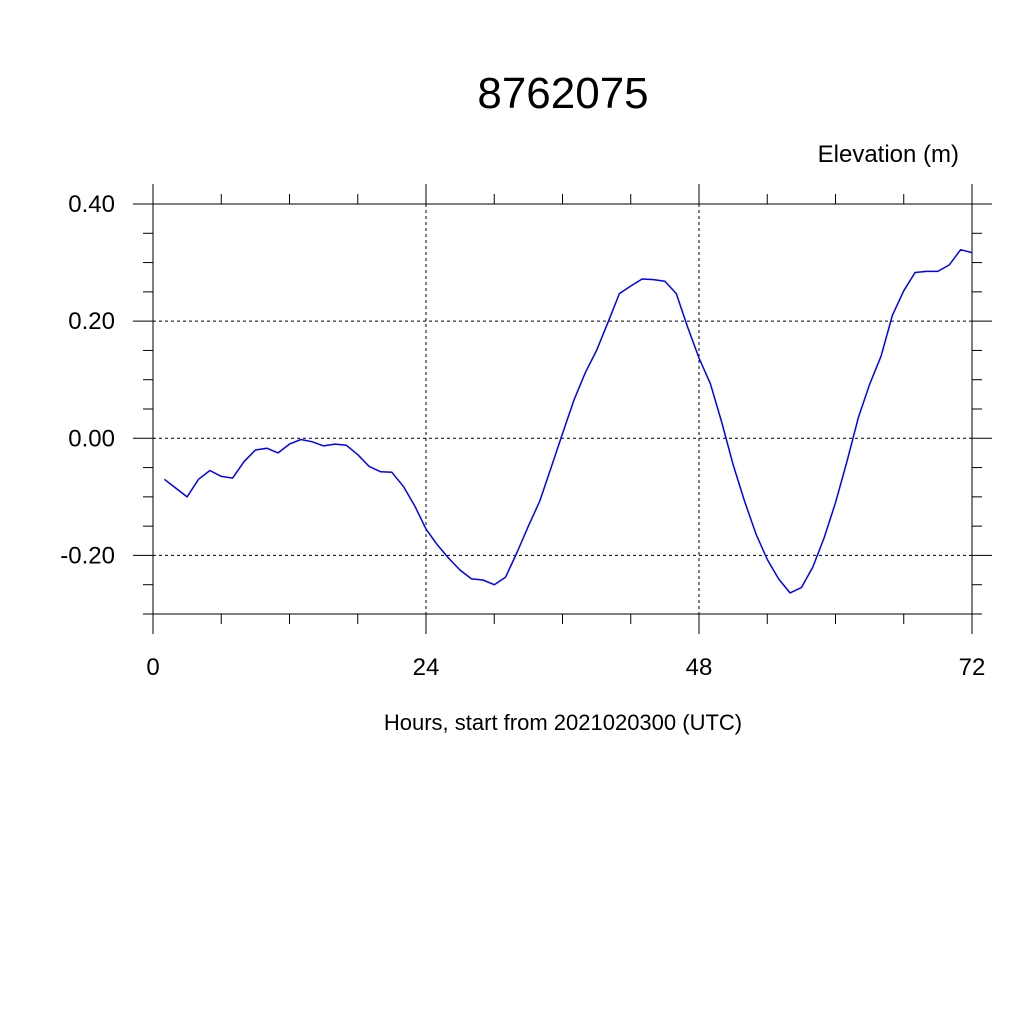  I want to click on chart-title: 8762075, so click(562, 93).